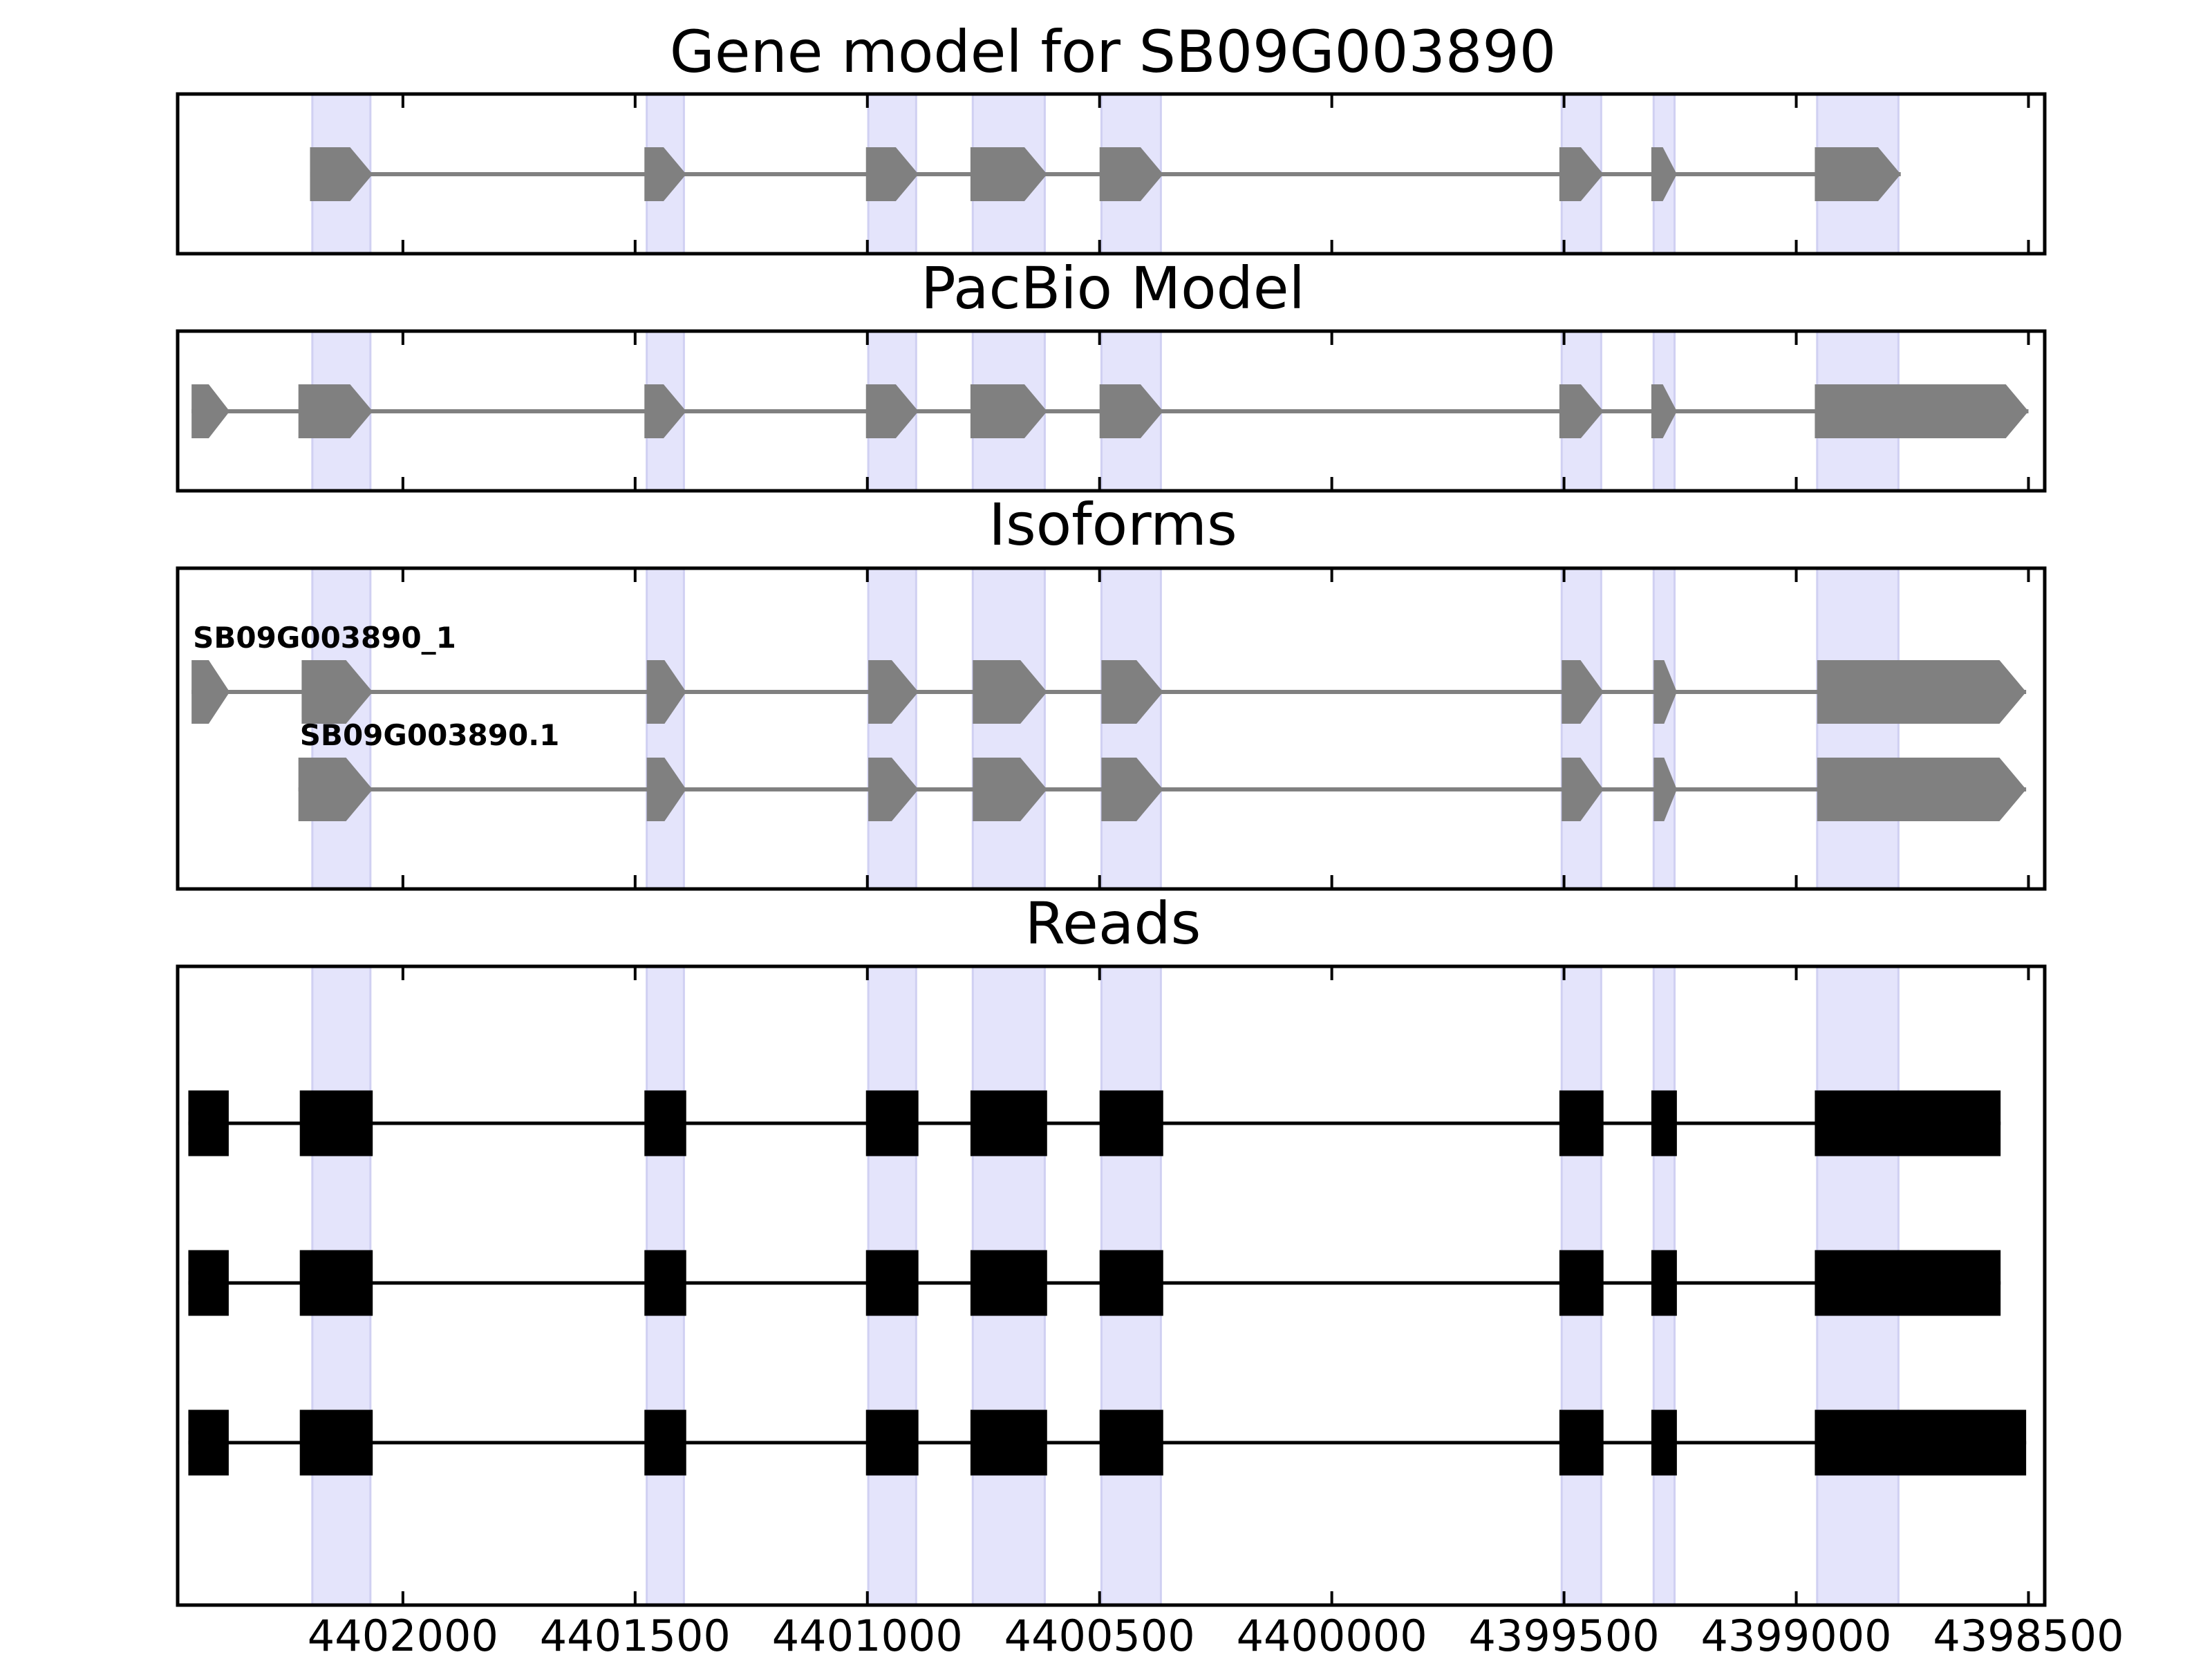 The height and width of the screenshot is (1659, 2212). What do you see at coordinates (1796, 1635) in the screenshot?
I see `x-tick-label-7: 4399000` at bounding box center [1796, 1635].